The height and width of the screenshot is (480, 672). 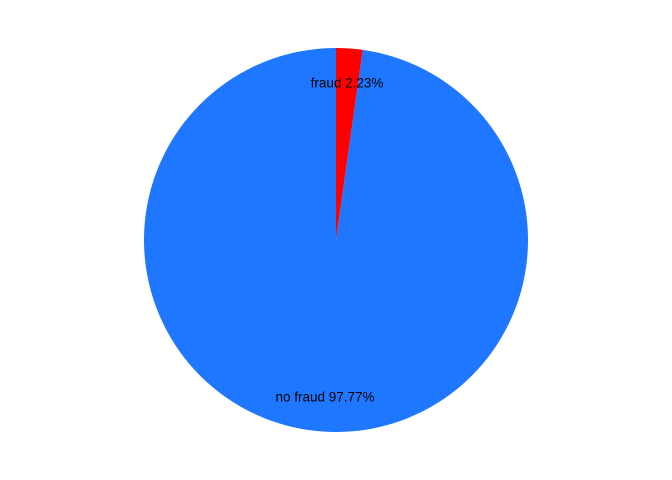 I want to click on pie-slice-label-0: fraud 2.23%, so click(x=347, y=82).